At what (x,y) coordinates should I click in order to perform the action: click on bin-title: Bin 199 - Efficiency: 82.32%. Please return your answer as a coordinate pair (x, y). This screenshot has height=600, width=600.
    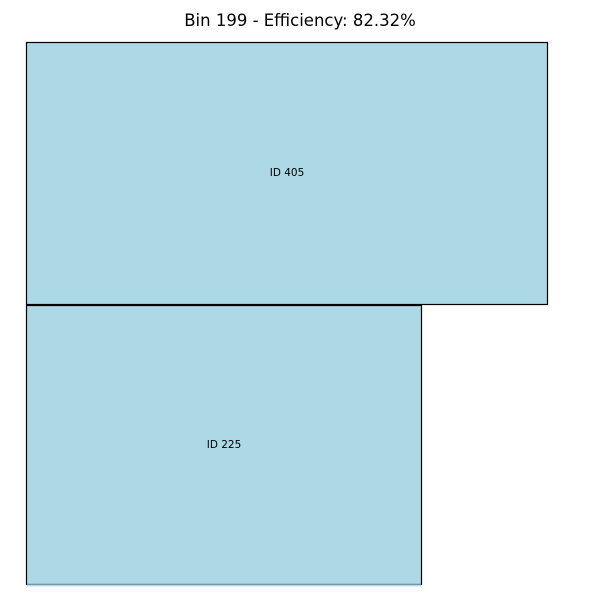
    Looking at the image, I should click on (300, 20).